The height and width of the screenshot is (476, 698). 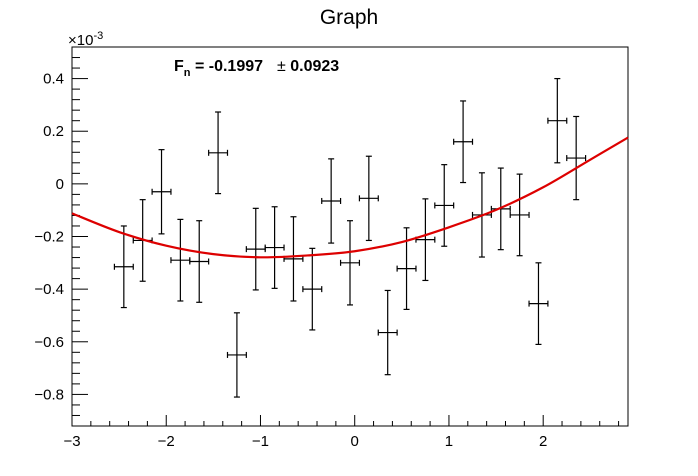 I want to click on annotation-error: 0.0923, so click(x=312, y=66).